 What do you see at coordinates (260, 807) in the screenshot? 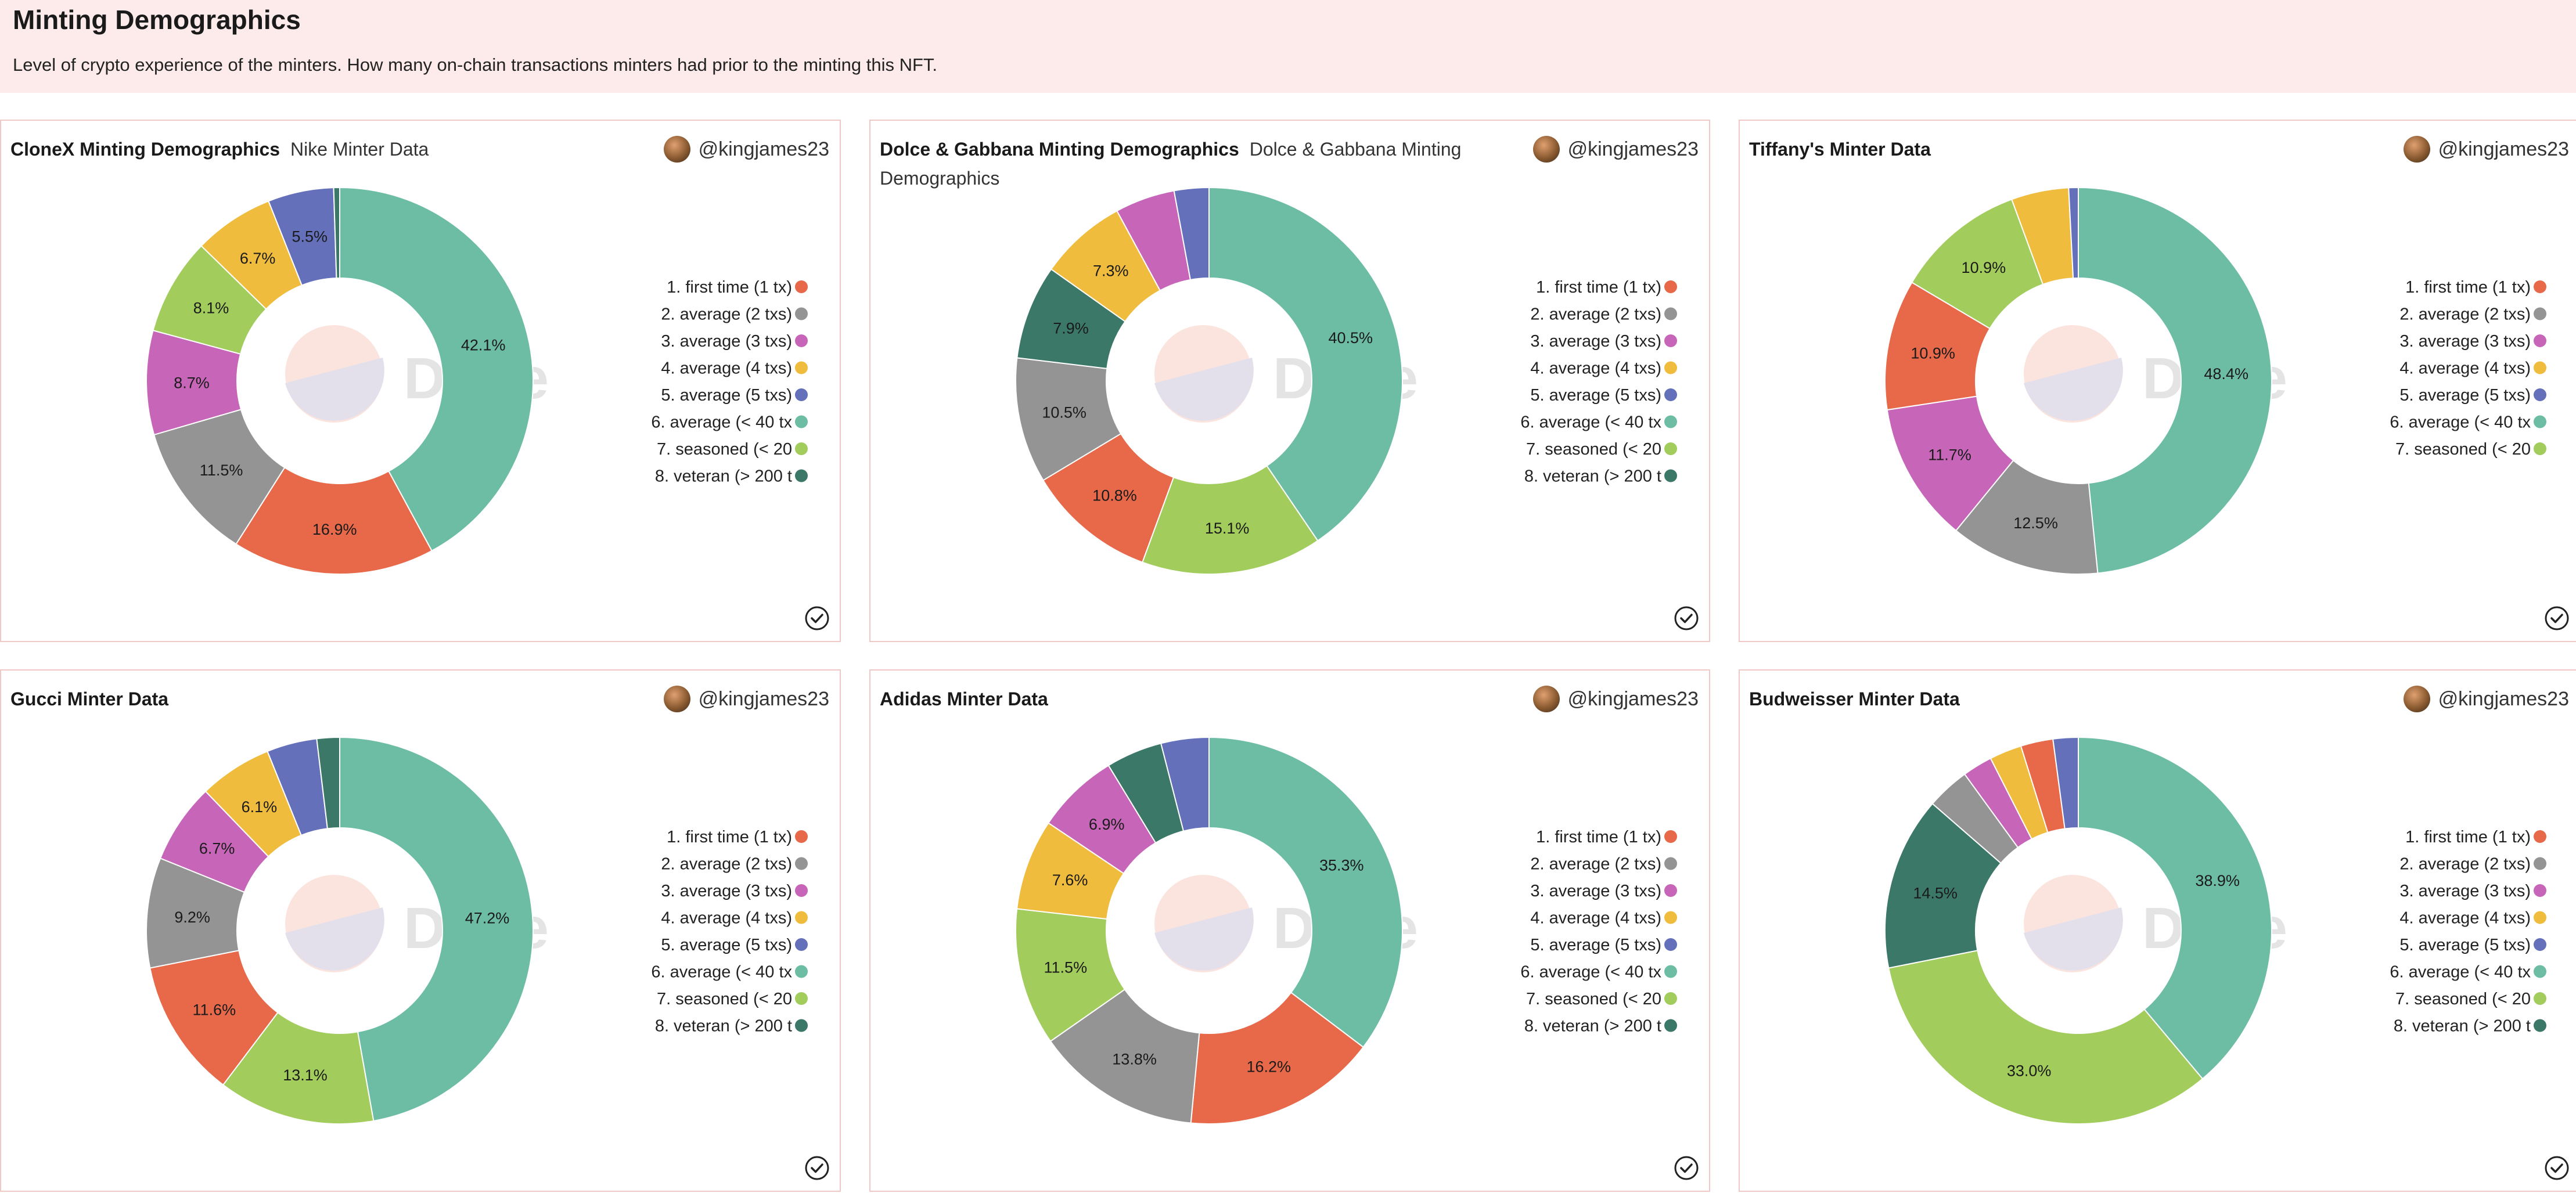
I see `slice-label: 6.1%` at bounding box center [260, 807].